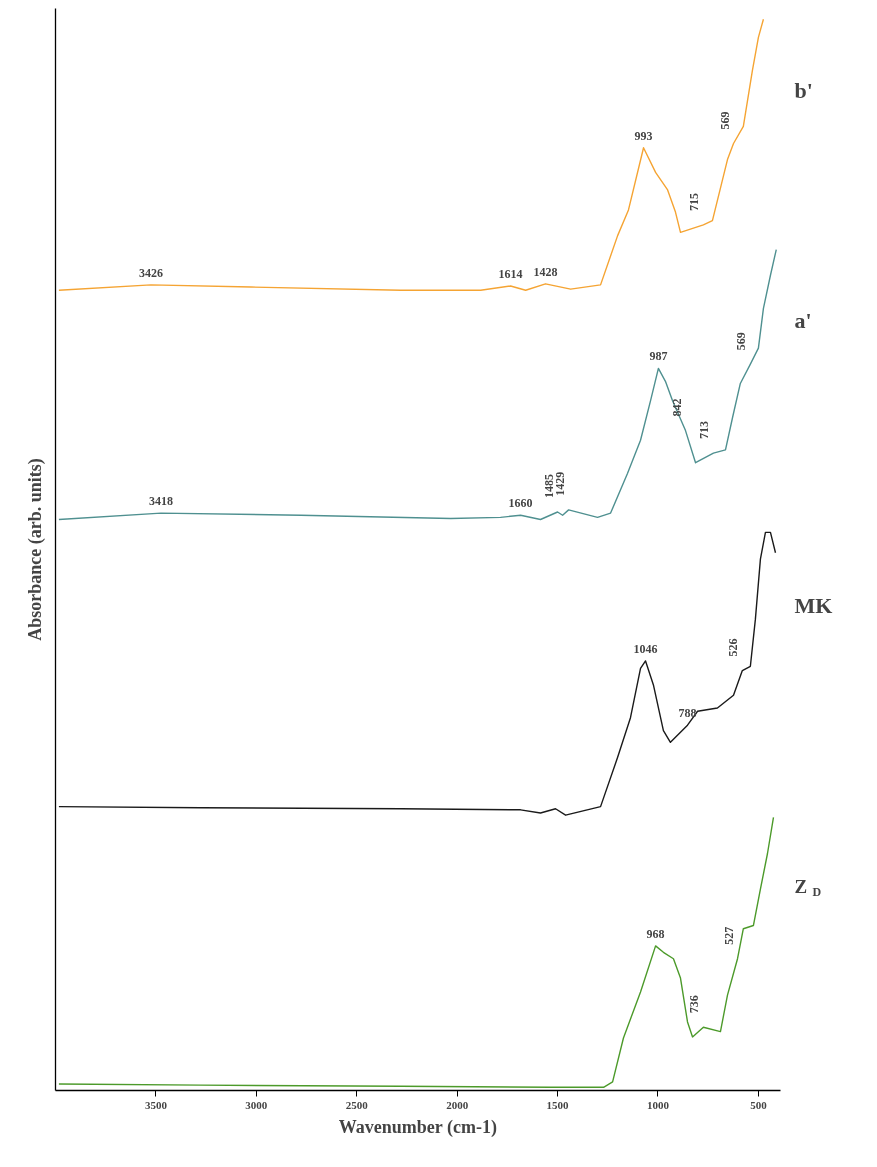 The height and width of the screenshot is (1167, 877). Describe the element at coordinates (658, 1104) in the screenshot. I see `x-tick-label: 1000` at that location.